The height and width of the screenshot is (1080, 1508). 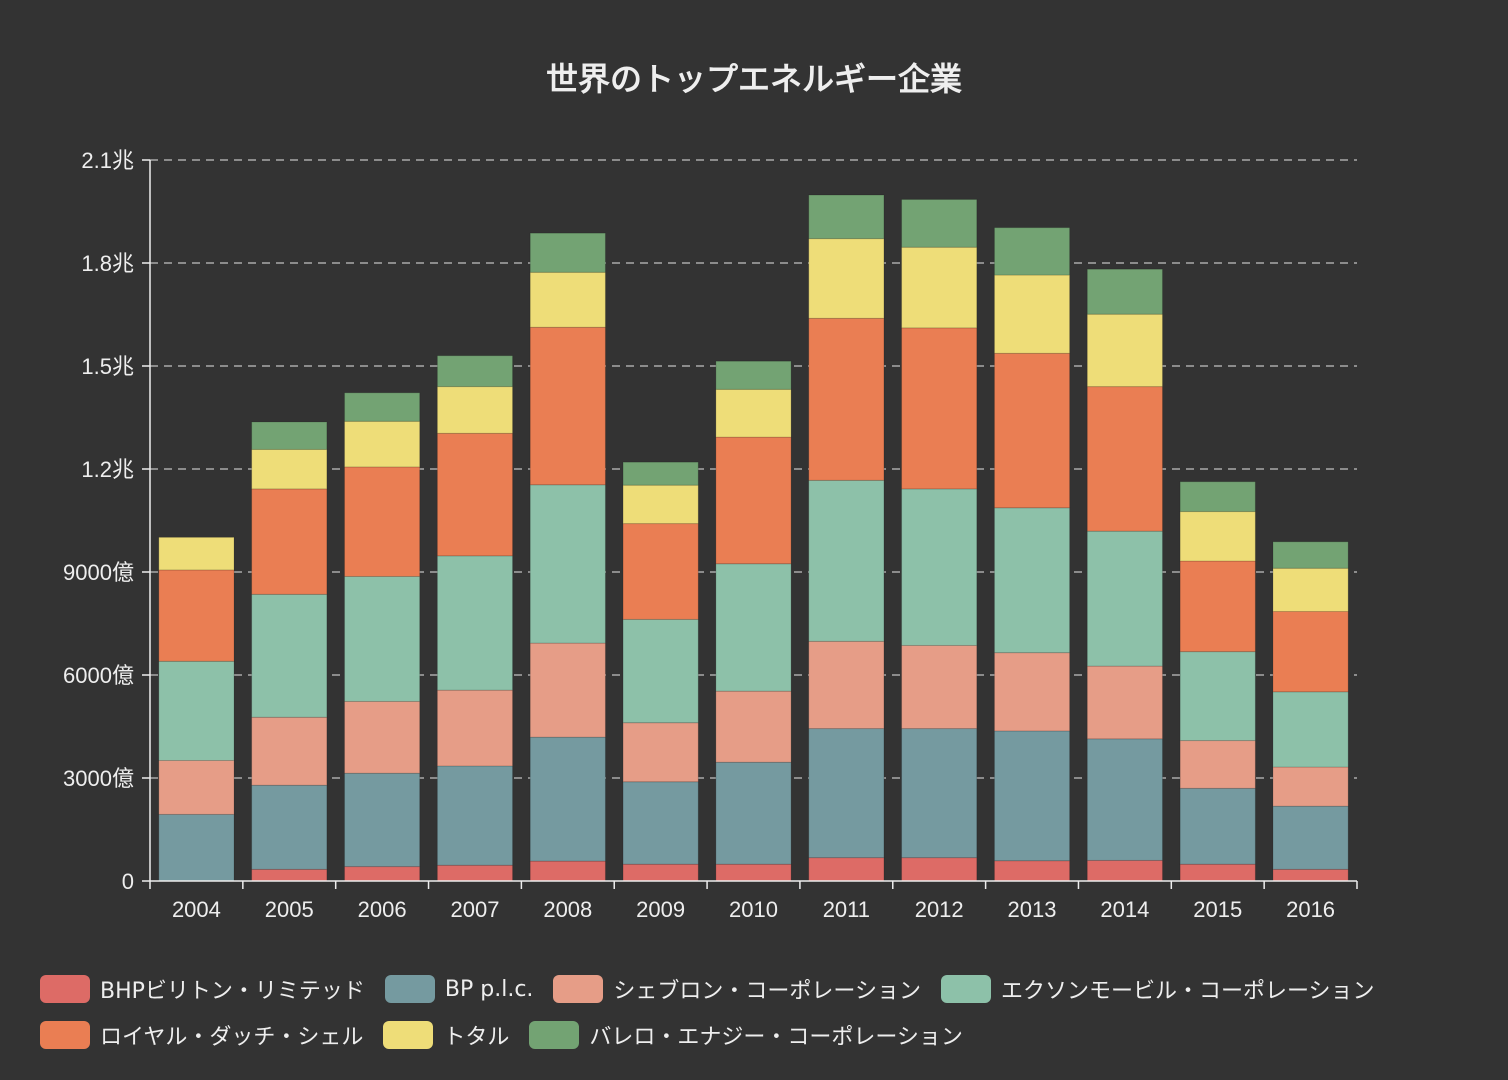 I want to click on bar-stack-2014, so click(x=1124, y=575).